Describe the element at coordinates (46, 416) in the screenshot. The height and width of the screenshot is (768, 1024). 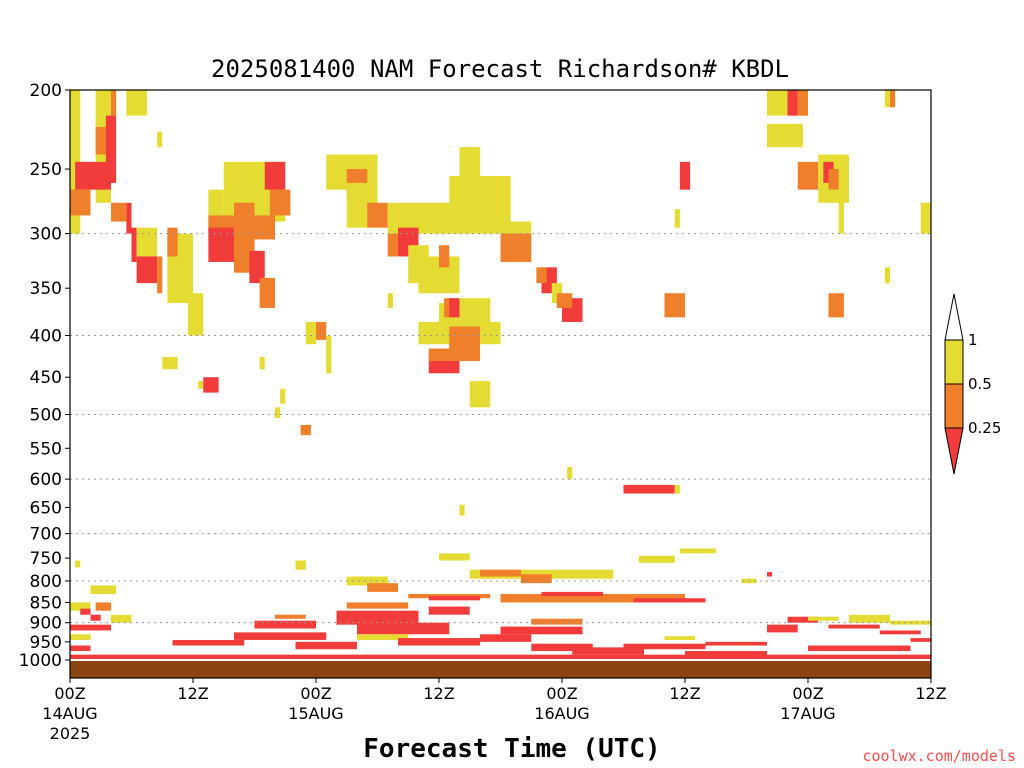
I see `y-tick-label: 500` at that location.